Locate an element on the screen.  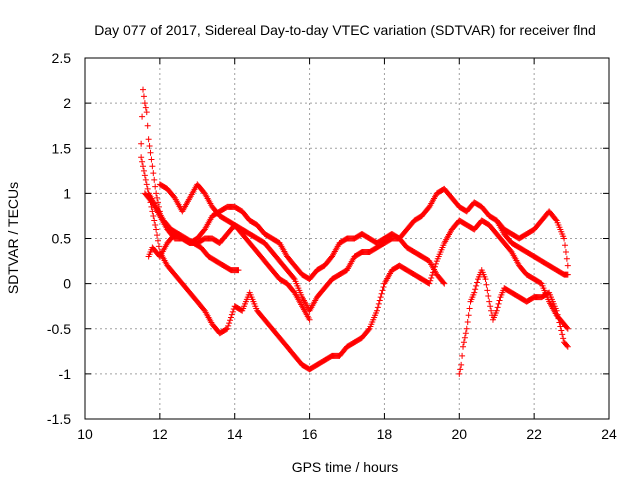
y-tick-label: 0.5 is located at coordinates (62, 239).